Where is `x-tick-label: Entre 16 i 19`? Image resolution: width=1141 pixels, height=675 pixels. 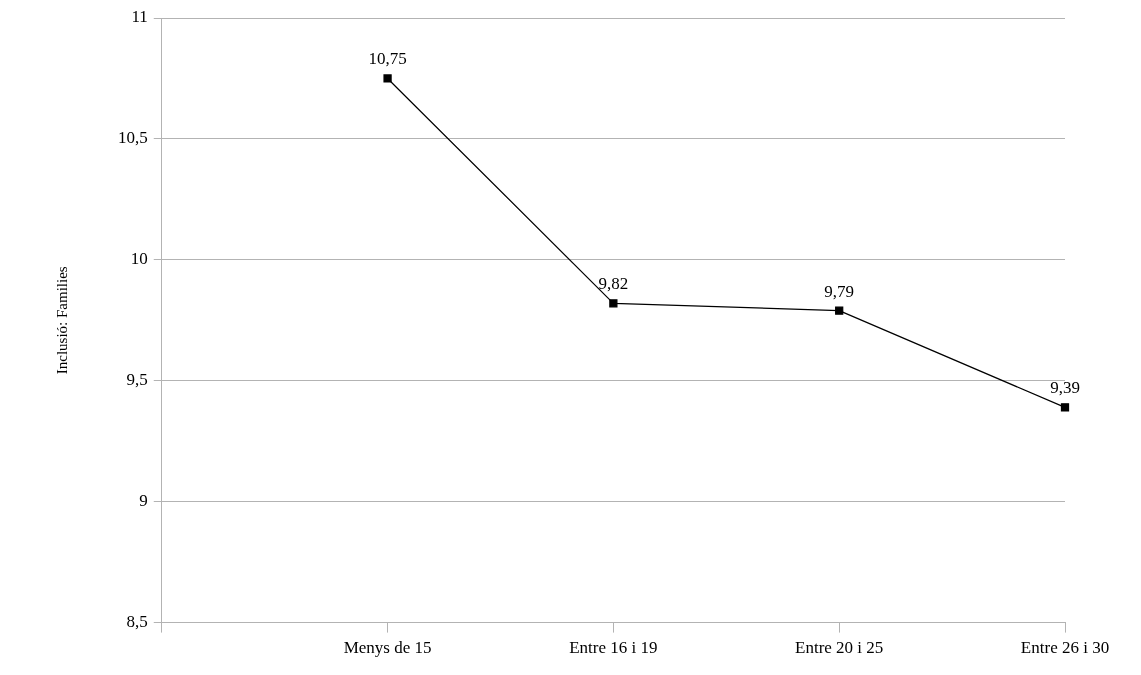
x-tick-label: Entre 16 i 19 is located at coordinates (613, 648).